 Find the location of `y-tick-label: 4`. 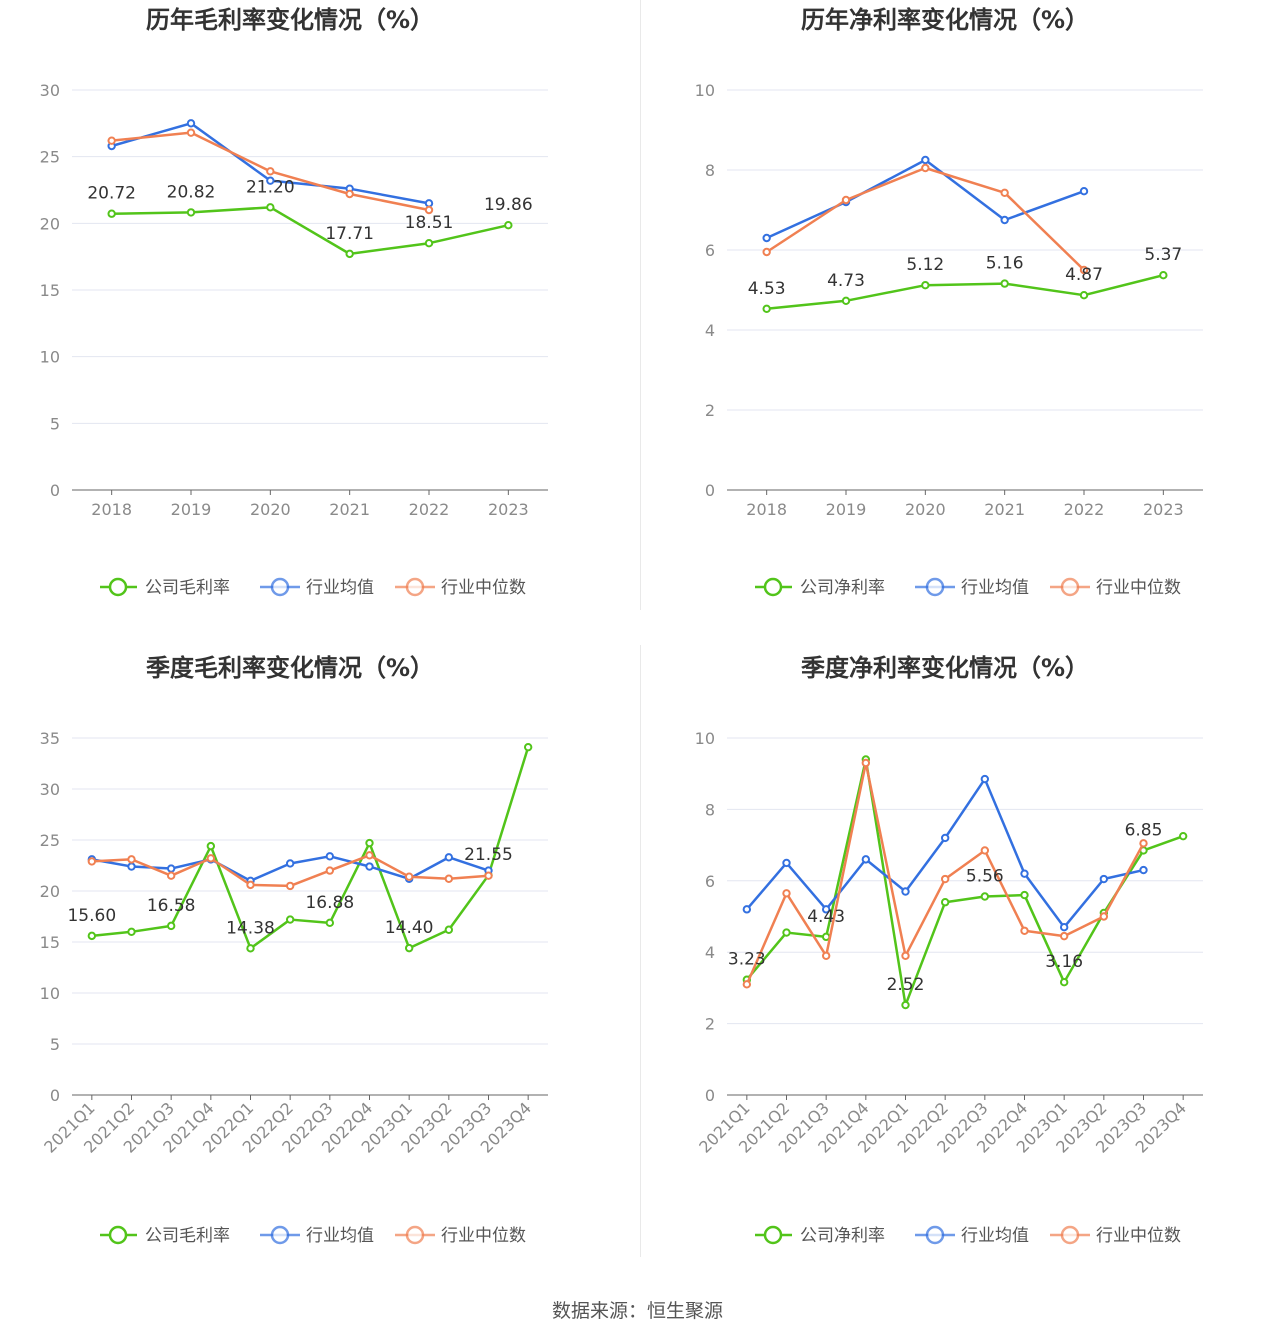

y-tick-label: 4 is located at coordinates (710, 330).